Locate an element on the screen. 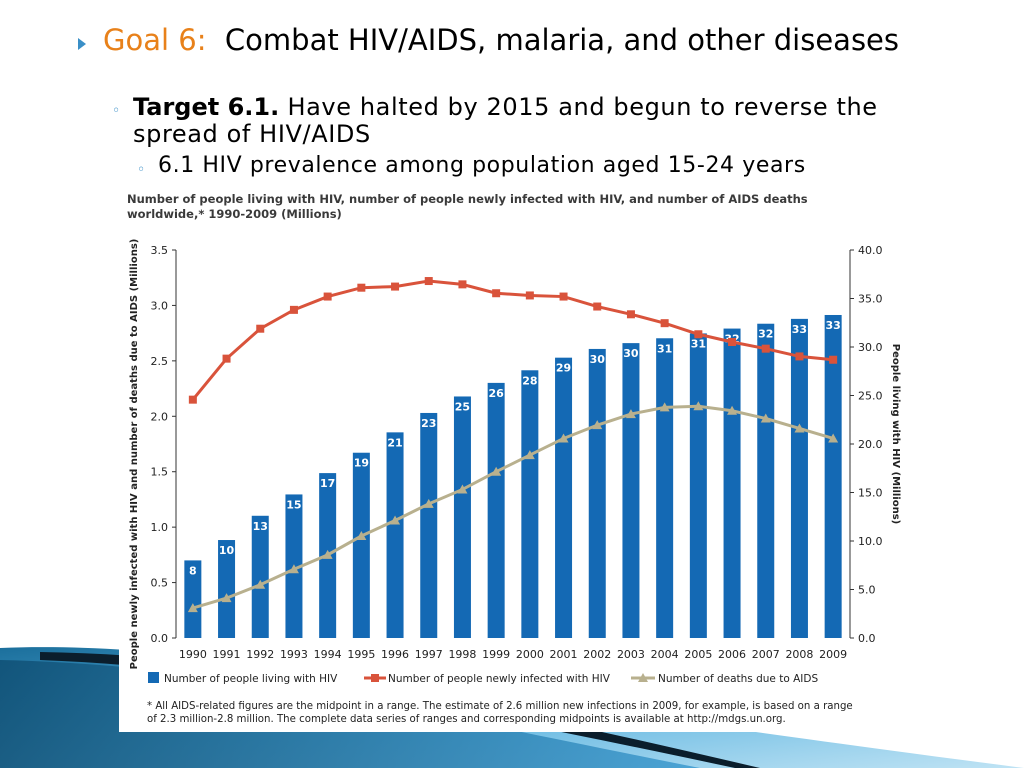 This screenshot has width=1024, height=768. point-aids-deaths-1995 is located at coordinates (361, 536).